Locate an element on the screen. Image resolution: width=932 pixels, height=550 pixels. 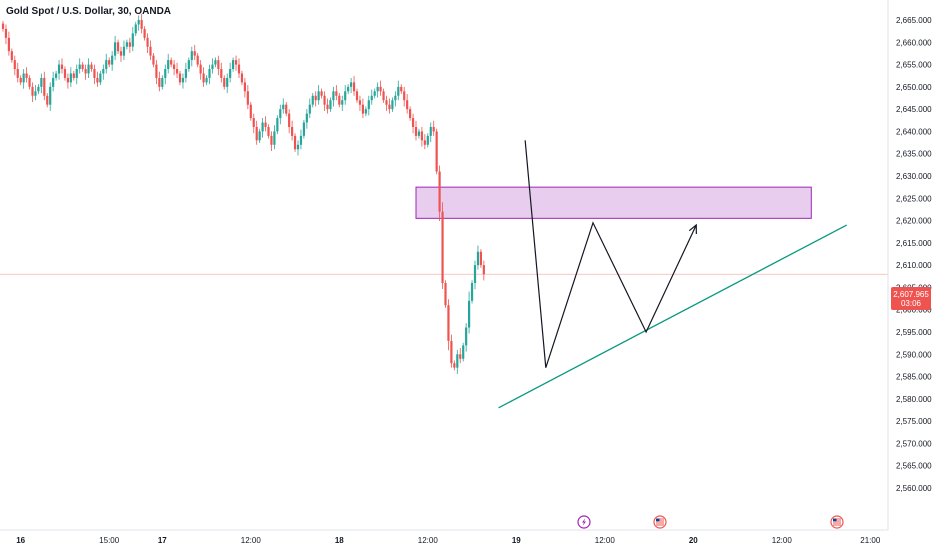
price-tick-label: 2,640.000 is located at coordinates (914, 131).